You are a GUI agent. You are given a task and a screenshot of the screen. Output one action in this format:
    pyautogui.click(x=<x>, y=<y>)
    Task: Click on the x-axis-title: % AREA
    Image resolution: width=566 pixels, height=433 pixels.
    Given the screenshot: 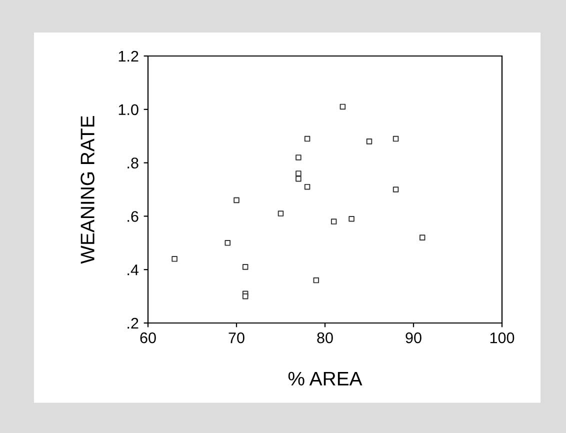 What is the action you would take?
    pyautogui.click(x=325, y=379)
    